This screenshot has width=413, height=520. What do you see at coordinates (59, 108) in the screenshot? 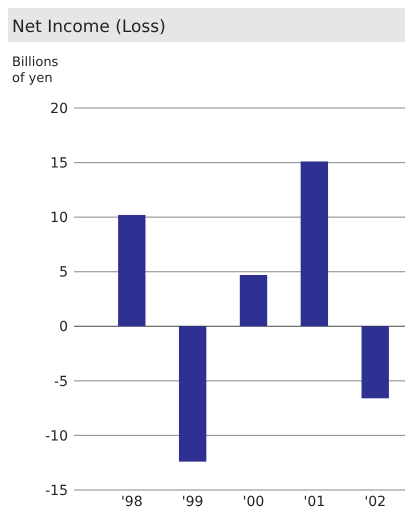
I see `y-tick-label: 20` at bounding box center [59, 108].